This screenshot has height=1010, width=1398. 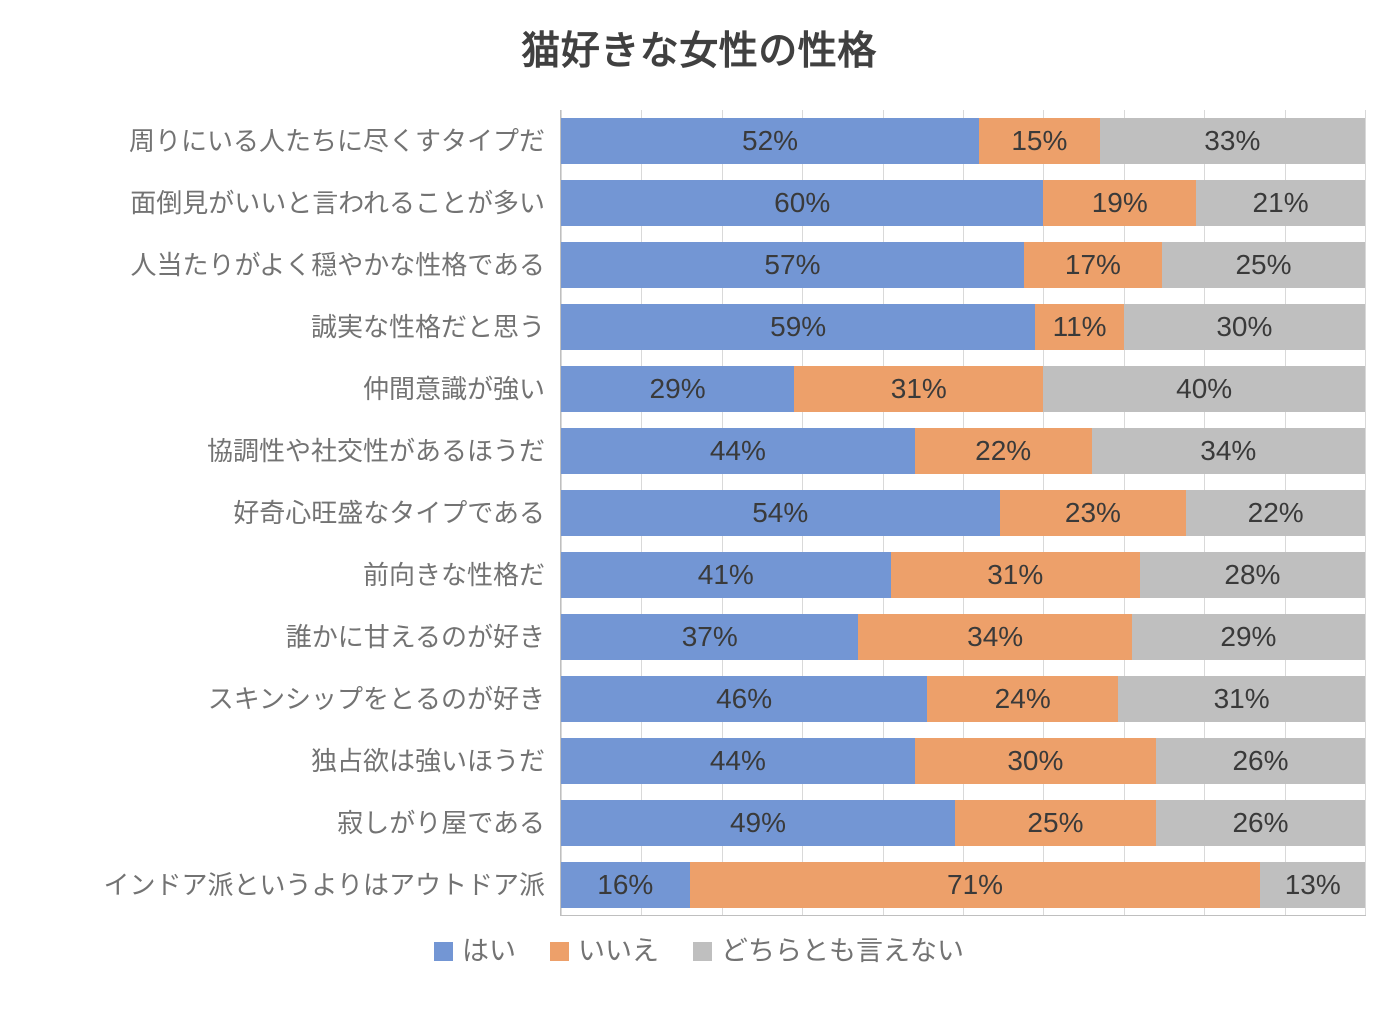 I want to click on bar-segment: 54%, so click(x=780, y=513).